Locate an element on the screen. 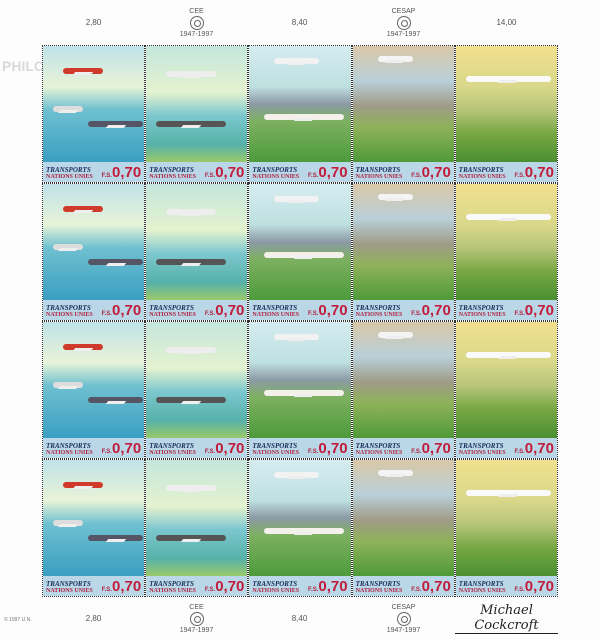  margin-cell-value: 2,80 is located at coordinates (93, 618).